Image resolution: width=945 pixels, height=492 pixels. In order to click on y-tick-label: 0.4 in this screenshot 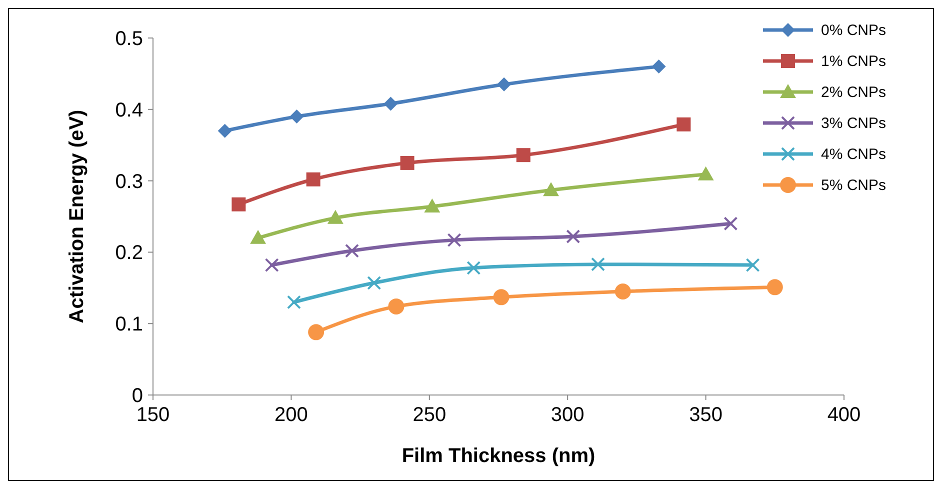, I will do `click(129, 110)`.